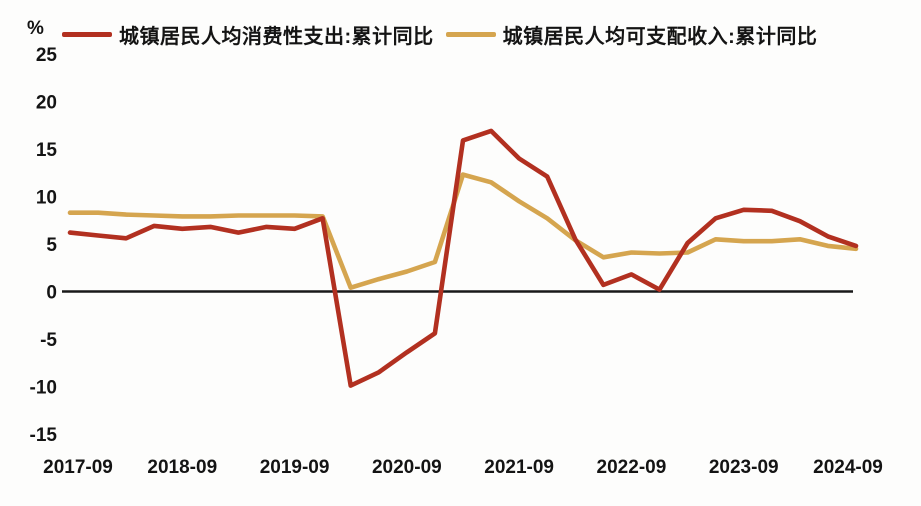  Describe the element at coordinates (43, 388) in the screenshot. I see `y-tick-label: -10` at that location.